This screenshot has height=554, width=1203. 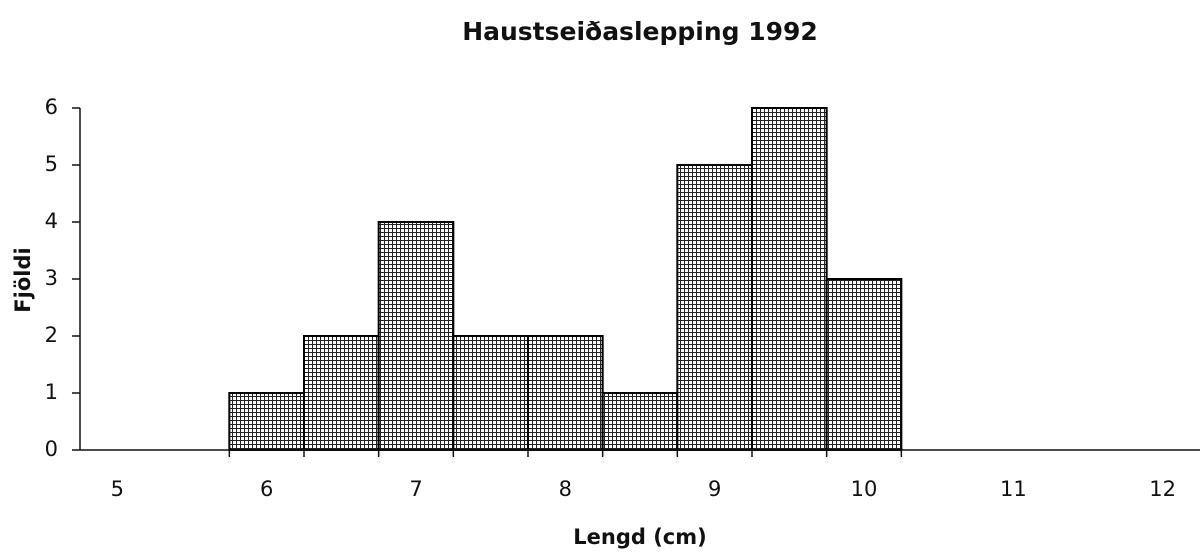 I want to click on y-tick-label: 2, so click(x=51, y=335).